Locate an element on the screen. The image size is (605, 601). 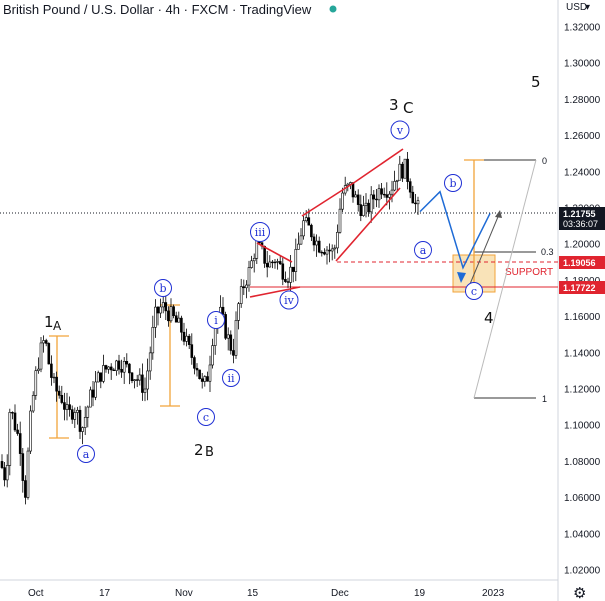
y-tick-label: 1.08000 is located at coordinates (582, 462).